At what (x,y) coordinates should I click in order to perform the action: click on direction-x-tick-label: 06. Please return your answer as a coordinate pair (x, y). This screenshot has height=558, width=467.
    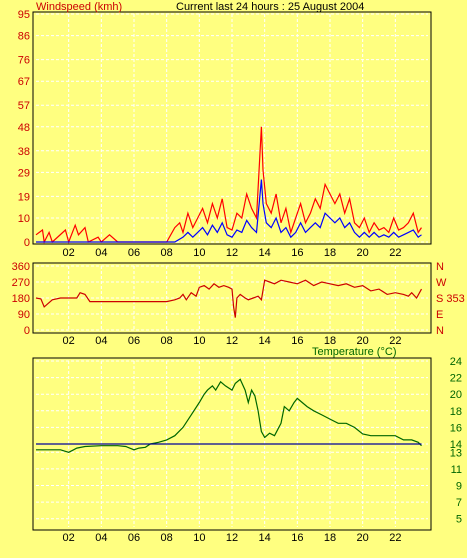
    Looking at the image, I should click on (134, 341).